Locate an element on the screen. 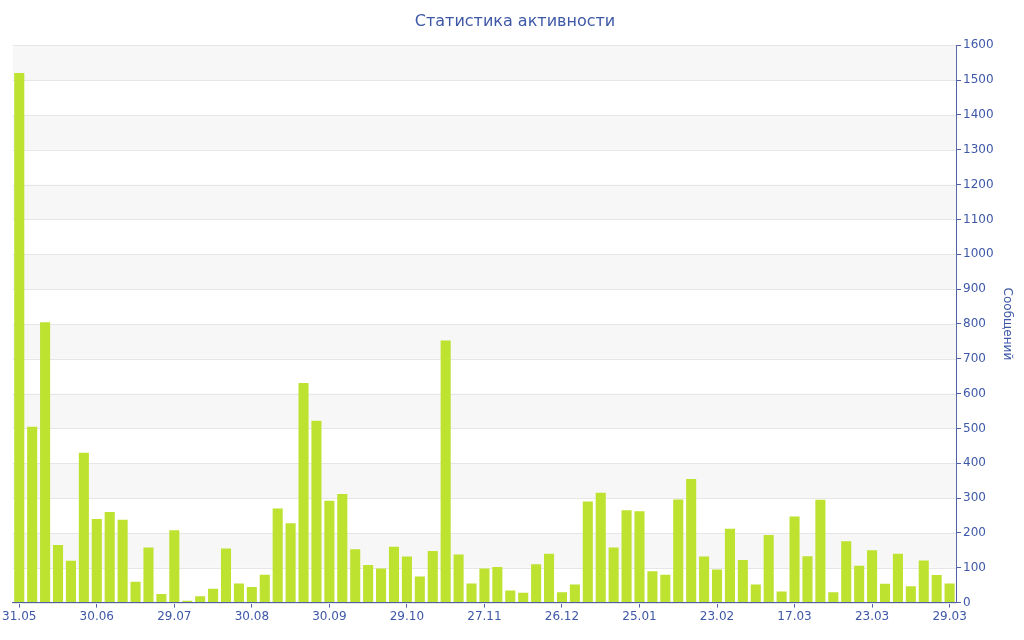 The height and width of the screenshot is (640, 1024). x-tick-label: 29.03 is located at coordinates (949, 615).